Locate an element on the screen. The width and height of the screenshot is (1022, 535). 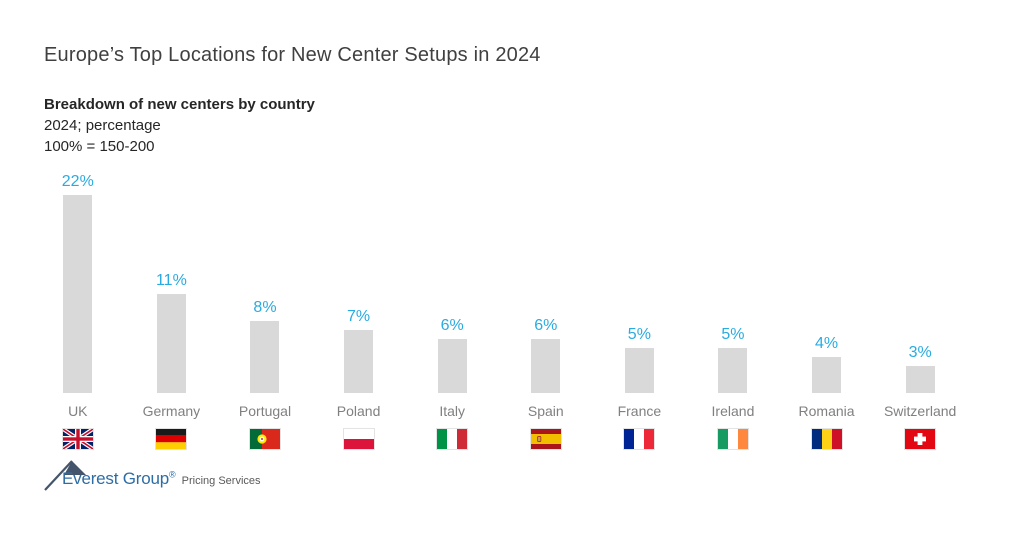
chart-column-italy: 6% Italy is located at coordinates (452, 310).